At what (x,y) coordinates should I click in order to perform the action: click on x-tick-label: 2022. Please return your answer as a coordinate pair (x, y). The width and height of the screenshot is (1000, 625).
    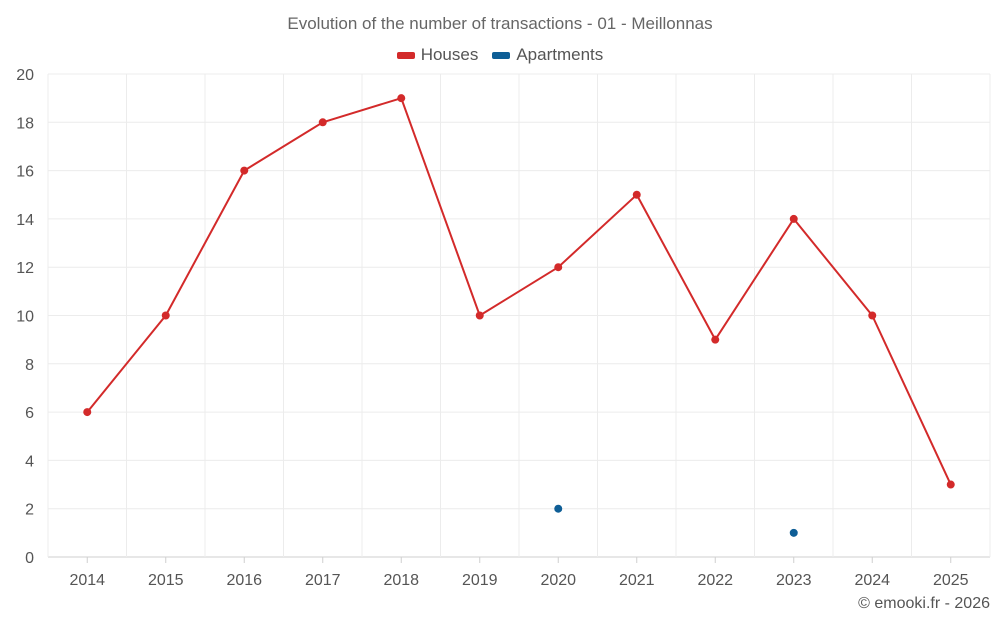
    Looking at the image, I should click on (715, 580).